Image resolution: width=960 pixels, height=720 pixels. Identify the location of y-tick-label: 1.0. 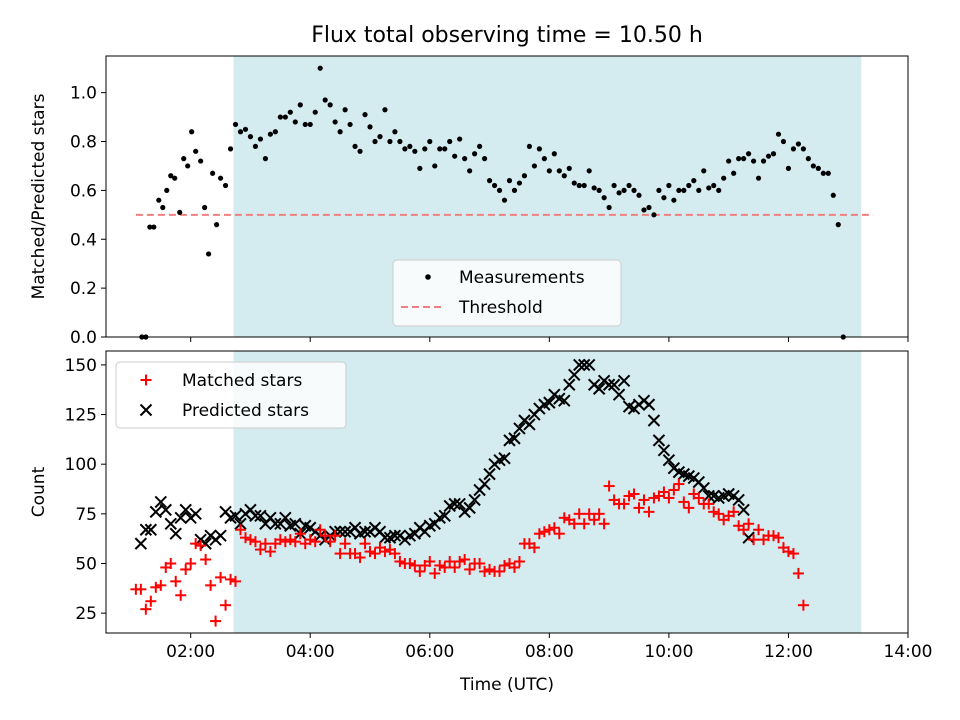
(83, 94).